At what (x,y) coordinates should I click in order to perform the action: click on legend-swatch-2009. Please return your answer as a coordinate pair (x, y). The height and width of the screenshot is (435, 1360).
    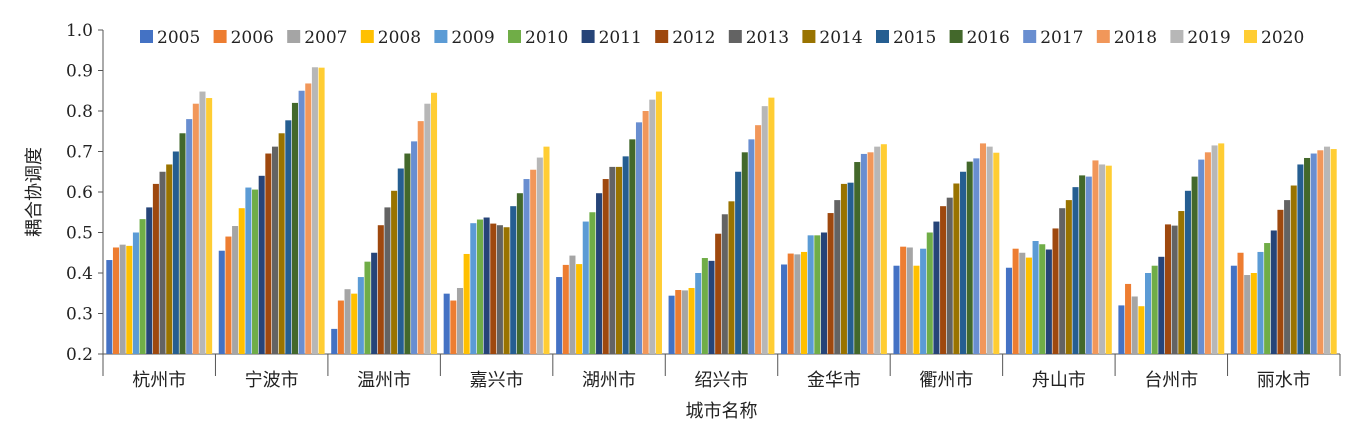
    Looking at the image, I should click on (441, 36).